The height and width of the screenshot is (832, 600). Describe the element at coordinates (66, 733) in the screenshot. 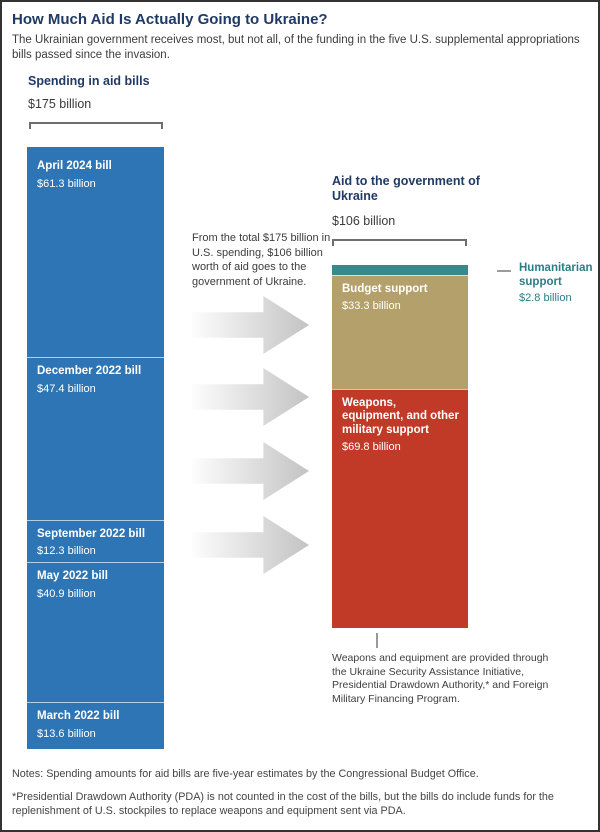

I see `spending-segment-value: $13.6 billion` at that location.